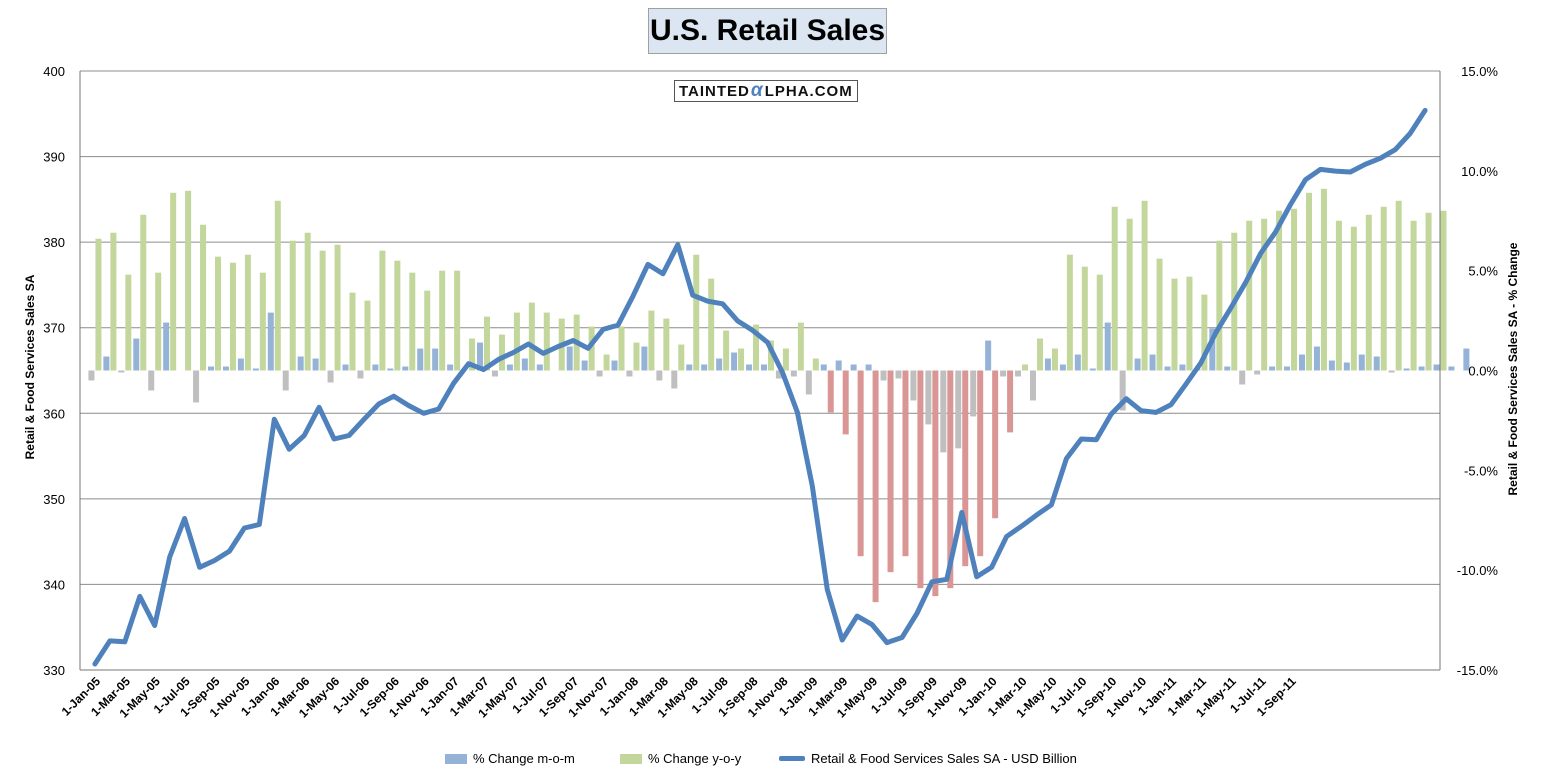  Describe the element at coordinates (54, 670) in the screenshot. I see `y-tick-label: 330` at that location.